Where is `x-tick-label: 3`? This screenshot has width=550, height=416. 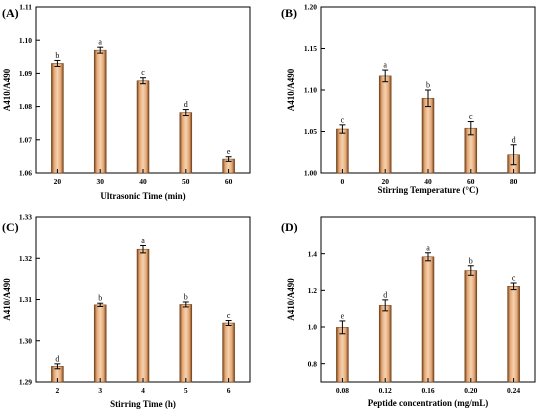
x-tick-label: 3 is located at coordinates (100, 390).